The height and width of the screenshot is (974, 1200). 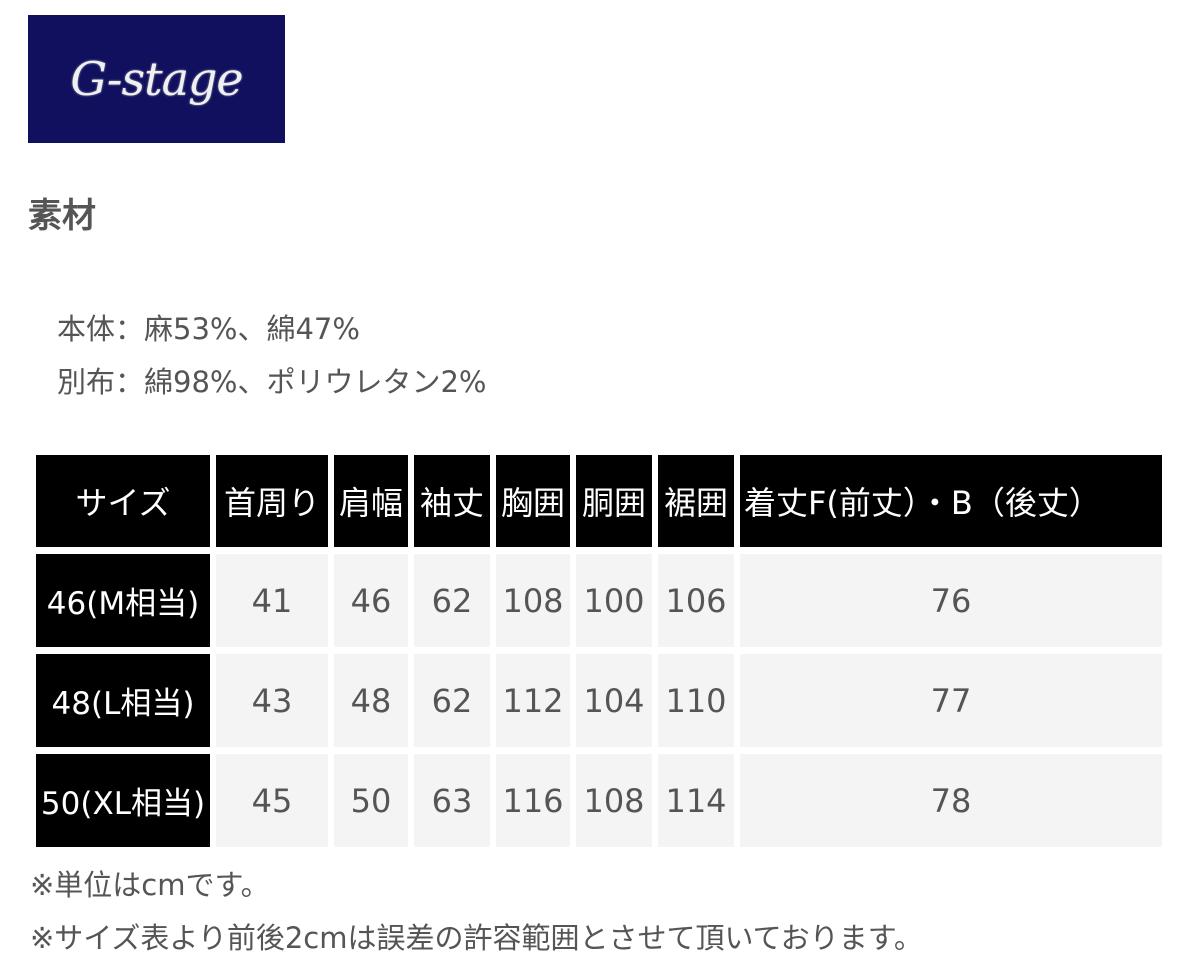 What do you see at coordinates (123, 800) in the screenshot?
I see `size-cell: 50(XL相当)` at bounding box center [123, 800].